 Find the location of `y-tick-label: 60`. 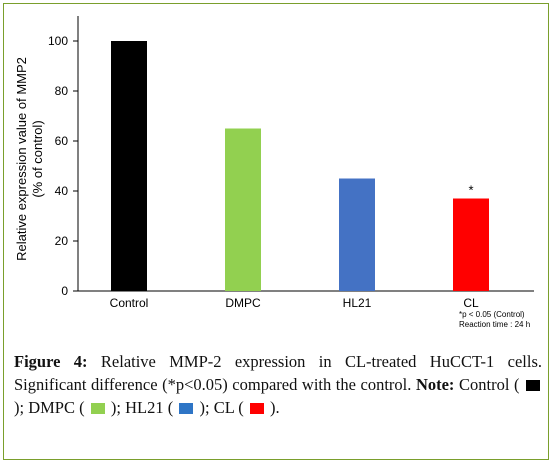

y-tick-label: 60 is located at coordinates (62, 141).